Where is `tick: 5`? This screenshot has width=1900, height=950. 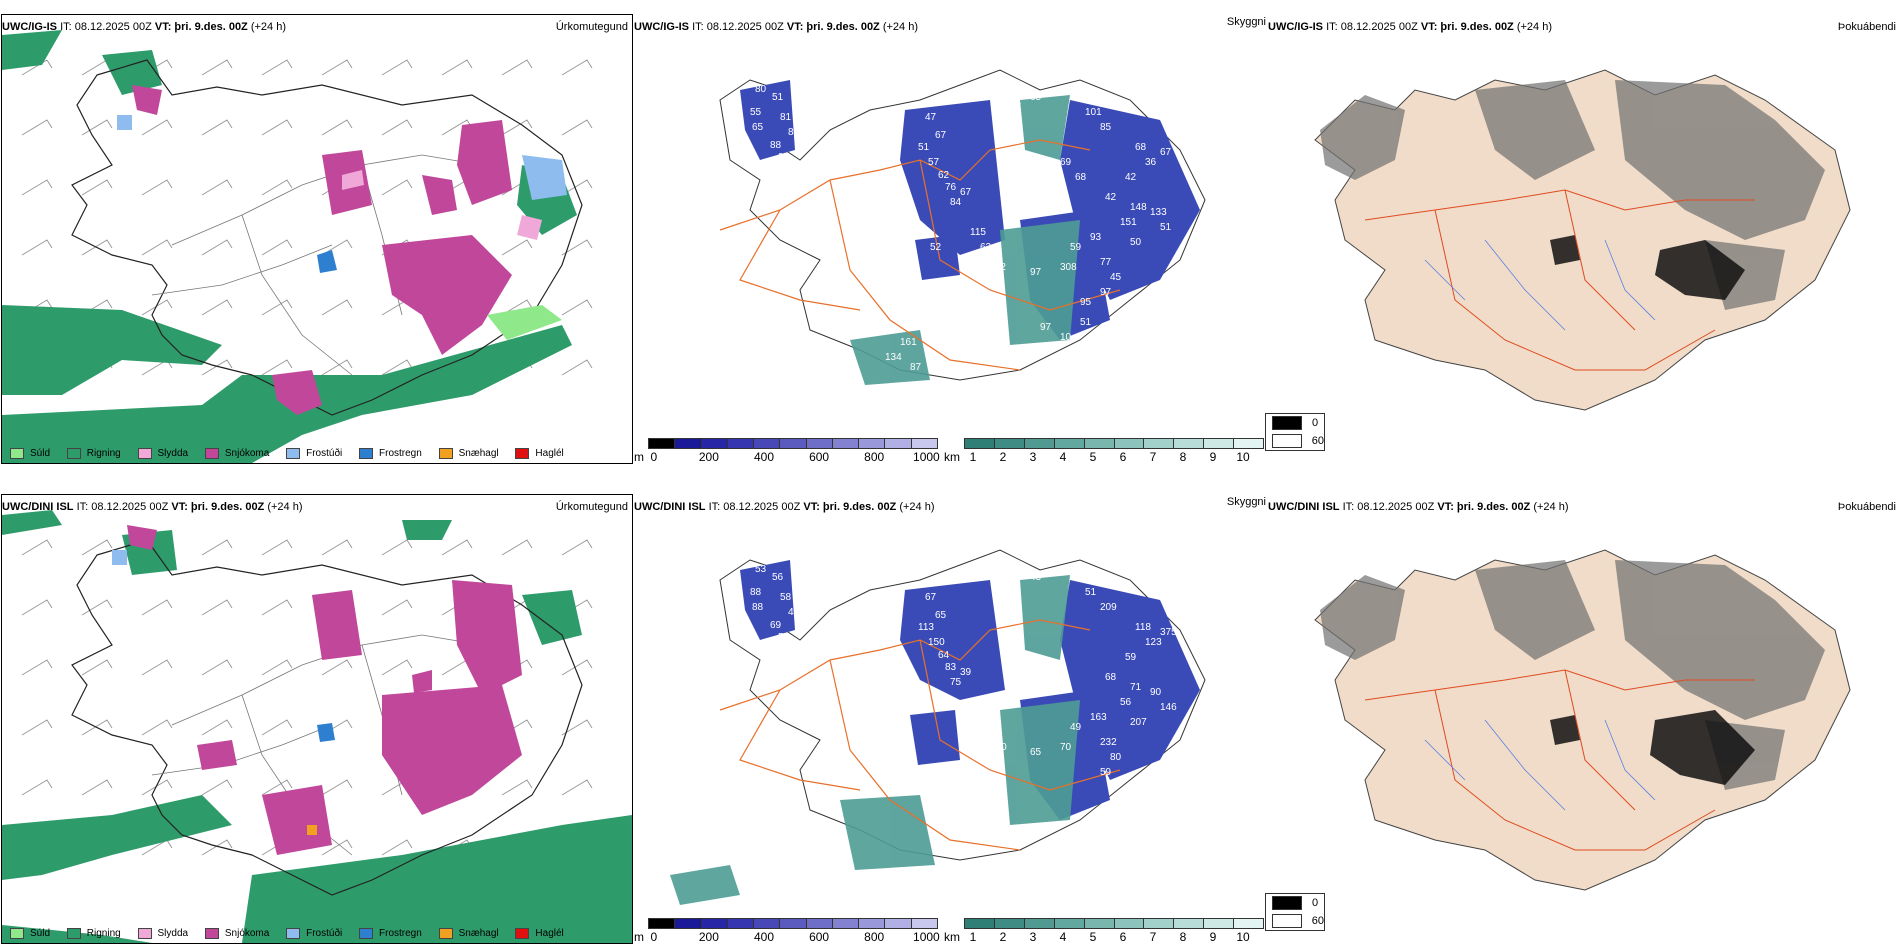
tick: 5 is located at coordinates (1093, 457).